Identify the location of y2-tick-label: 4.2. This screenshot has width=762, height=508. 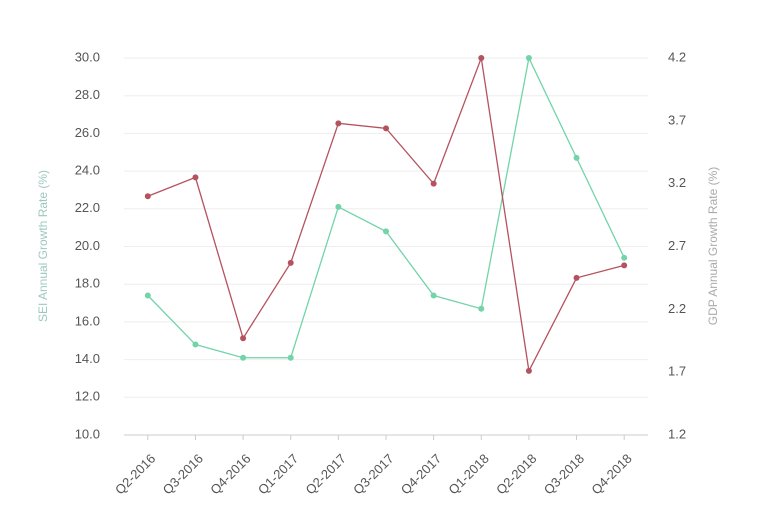
(677, 56).